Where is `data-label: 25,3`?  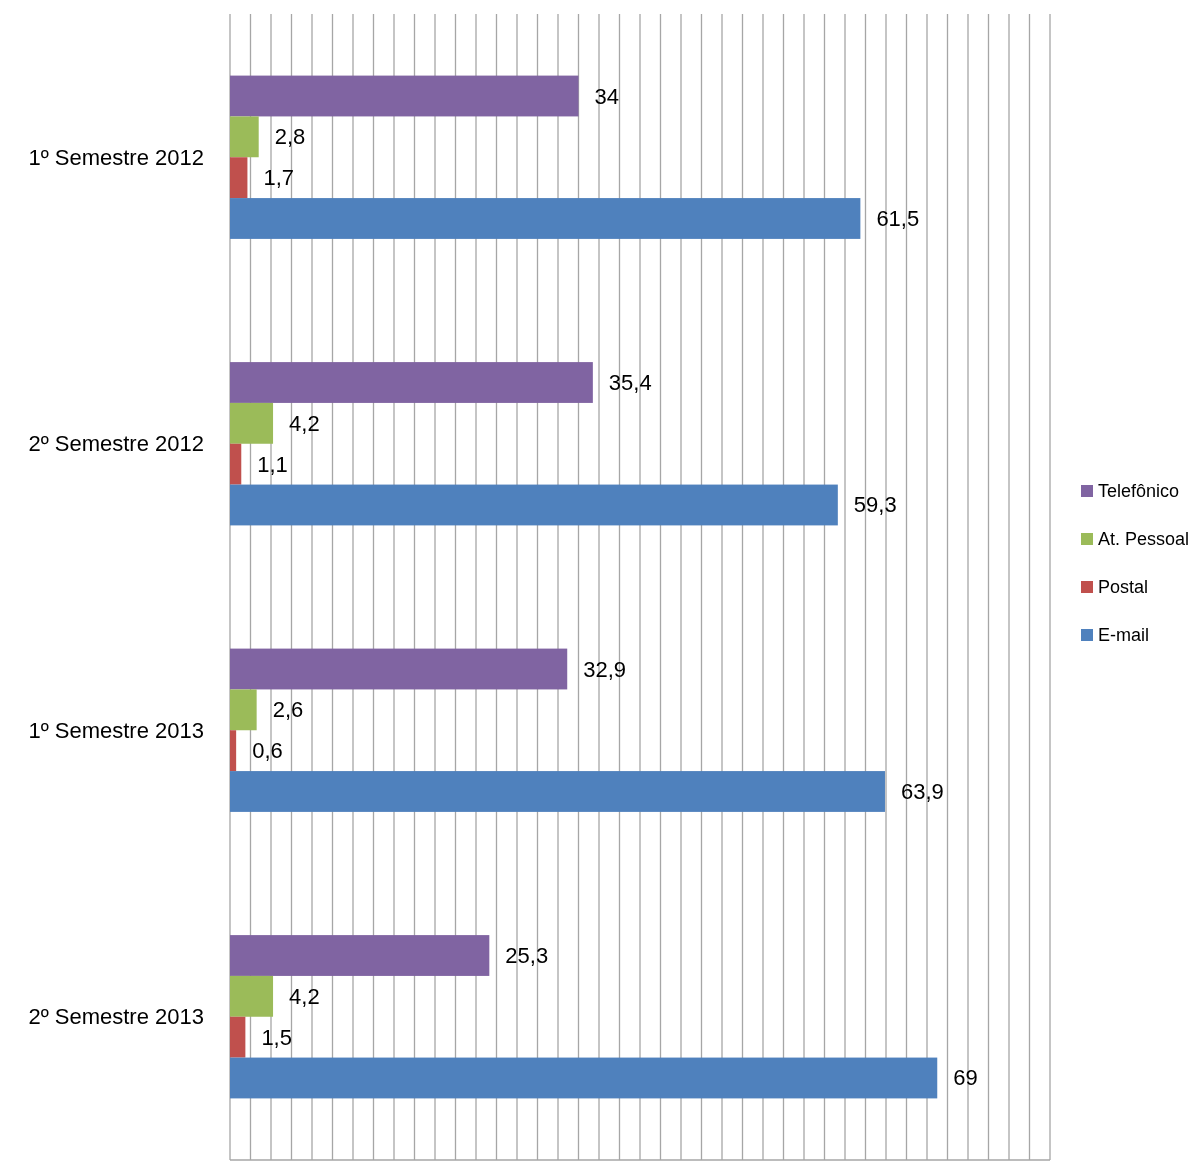 data-label: 25,3 is located at coordinates (527, 956).